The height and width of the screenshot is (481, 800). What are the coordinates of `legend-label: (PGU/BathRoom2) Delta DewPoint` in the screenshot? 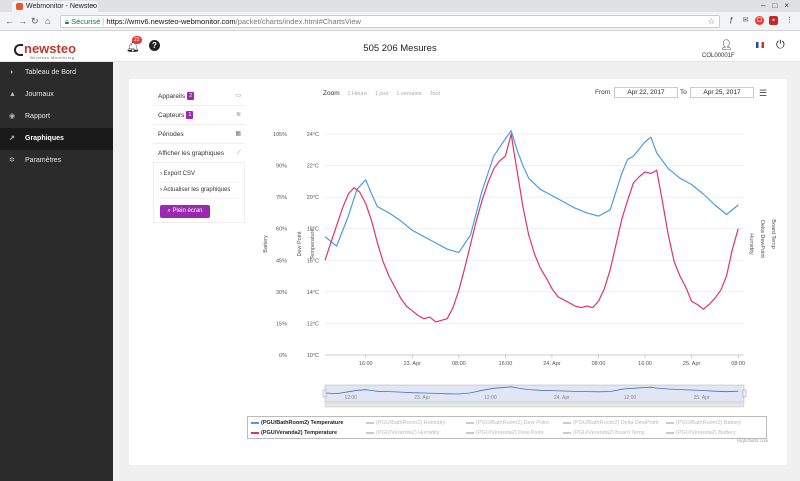 It's located at (616, 423).